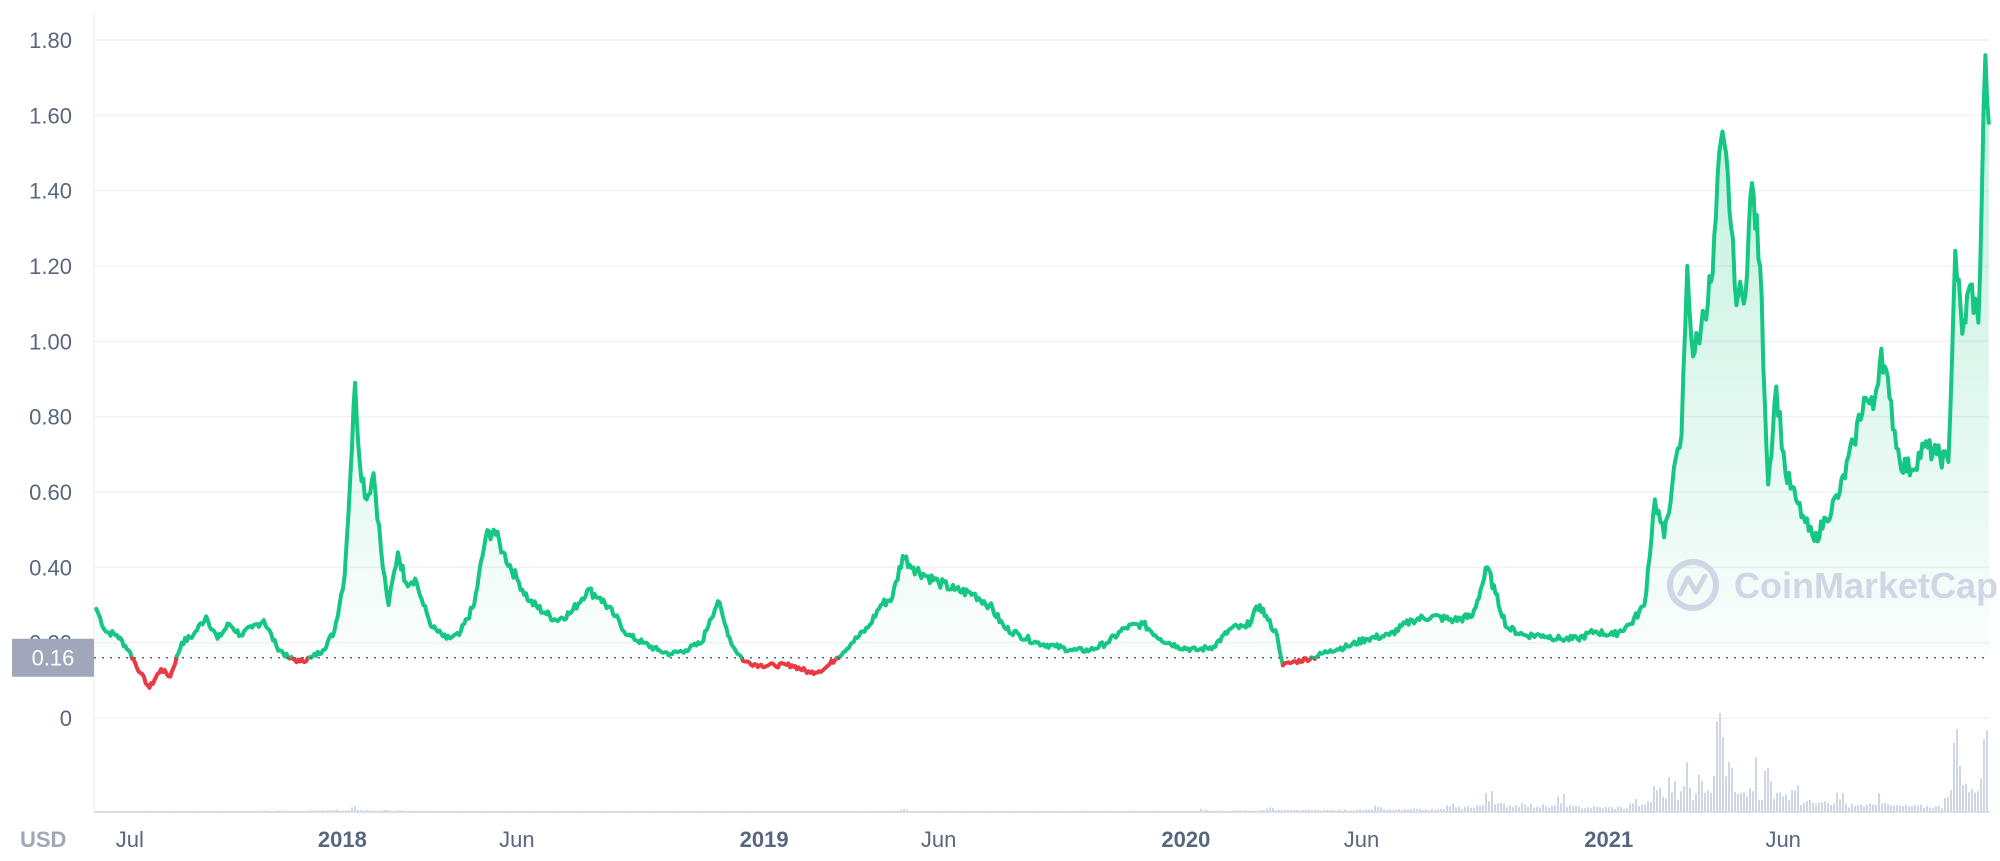  Describe the element at coordinates (526, 521) in the screenshot. I see `price-line-up` at that location.